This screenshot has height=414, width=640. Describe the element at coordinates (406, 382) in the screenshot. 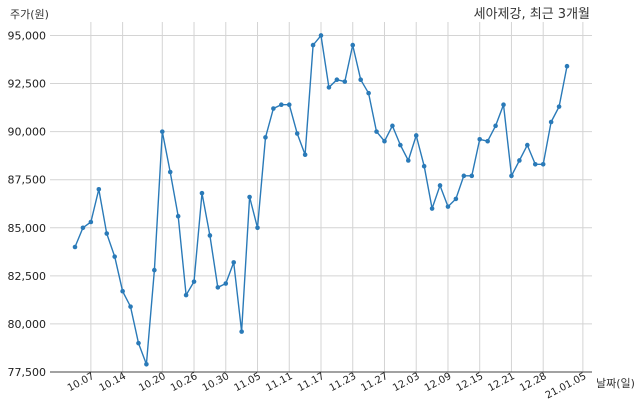

I see `x-tick-label: 12.03` at that location.